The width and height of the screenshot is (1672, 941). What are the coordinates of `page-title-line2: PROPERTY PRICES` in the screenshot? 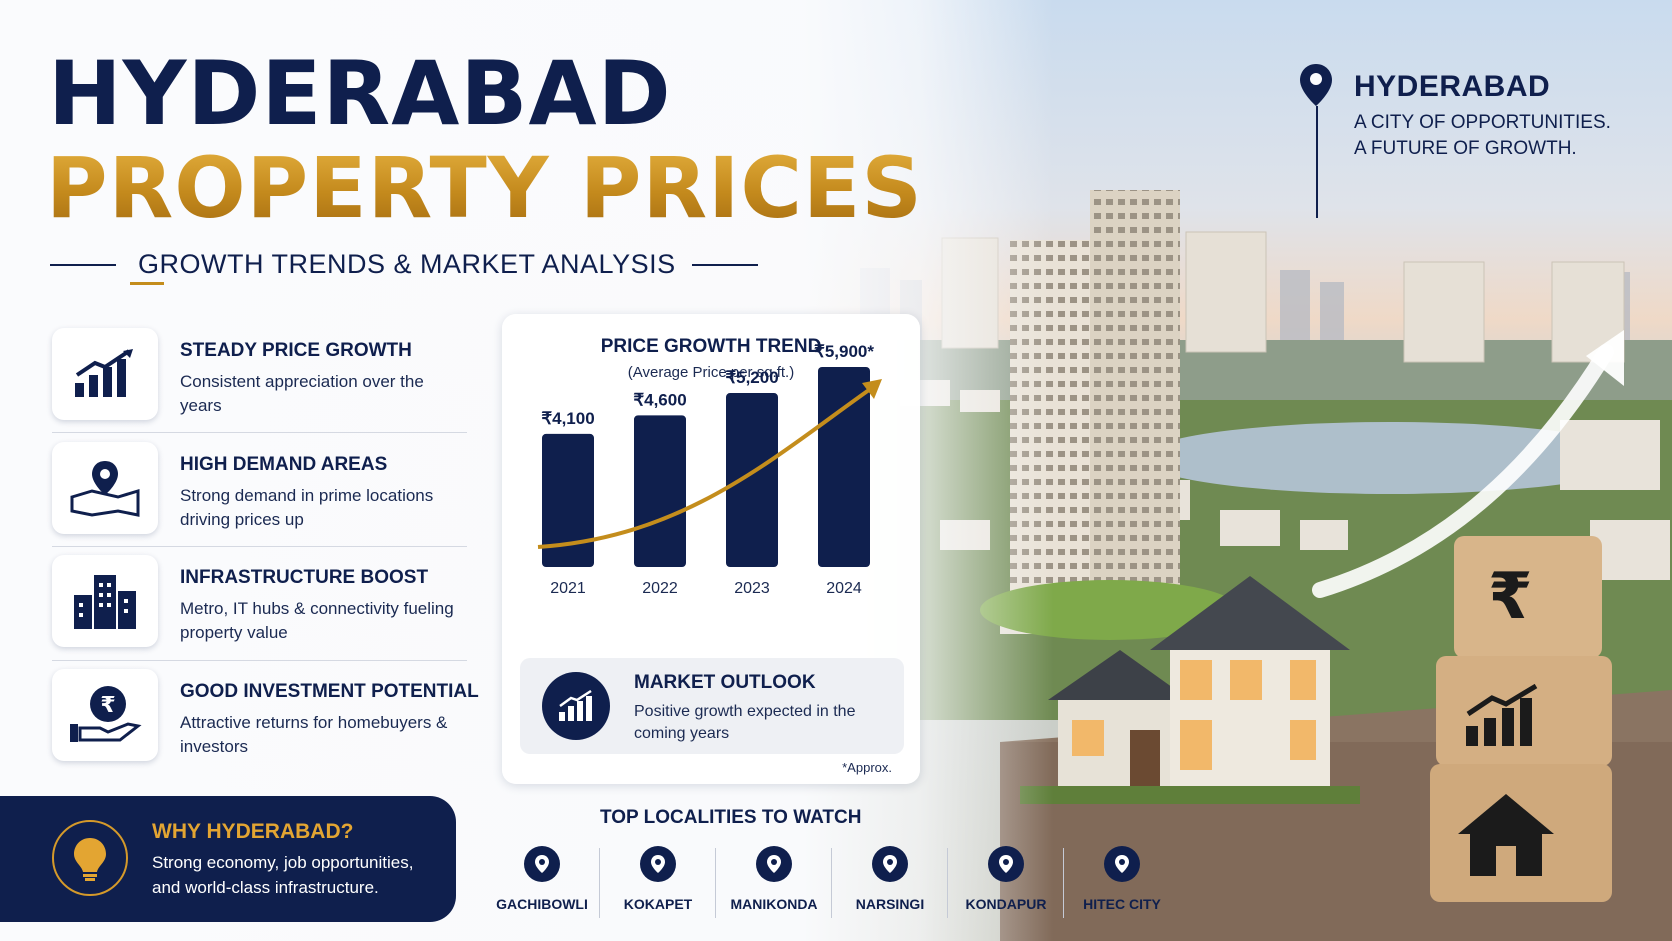 It's located at (484, 188).